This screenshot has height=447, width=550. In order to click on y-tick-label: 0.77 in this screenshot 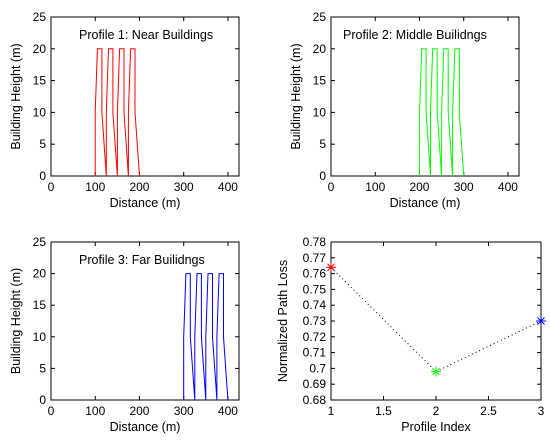, I will do `click(315, 258)`.